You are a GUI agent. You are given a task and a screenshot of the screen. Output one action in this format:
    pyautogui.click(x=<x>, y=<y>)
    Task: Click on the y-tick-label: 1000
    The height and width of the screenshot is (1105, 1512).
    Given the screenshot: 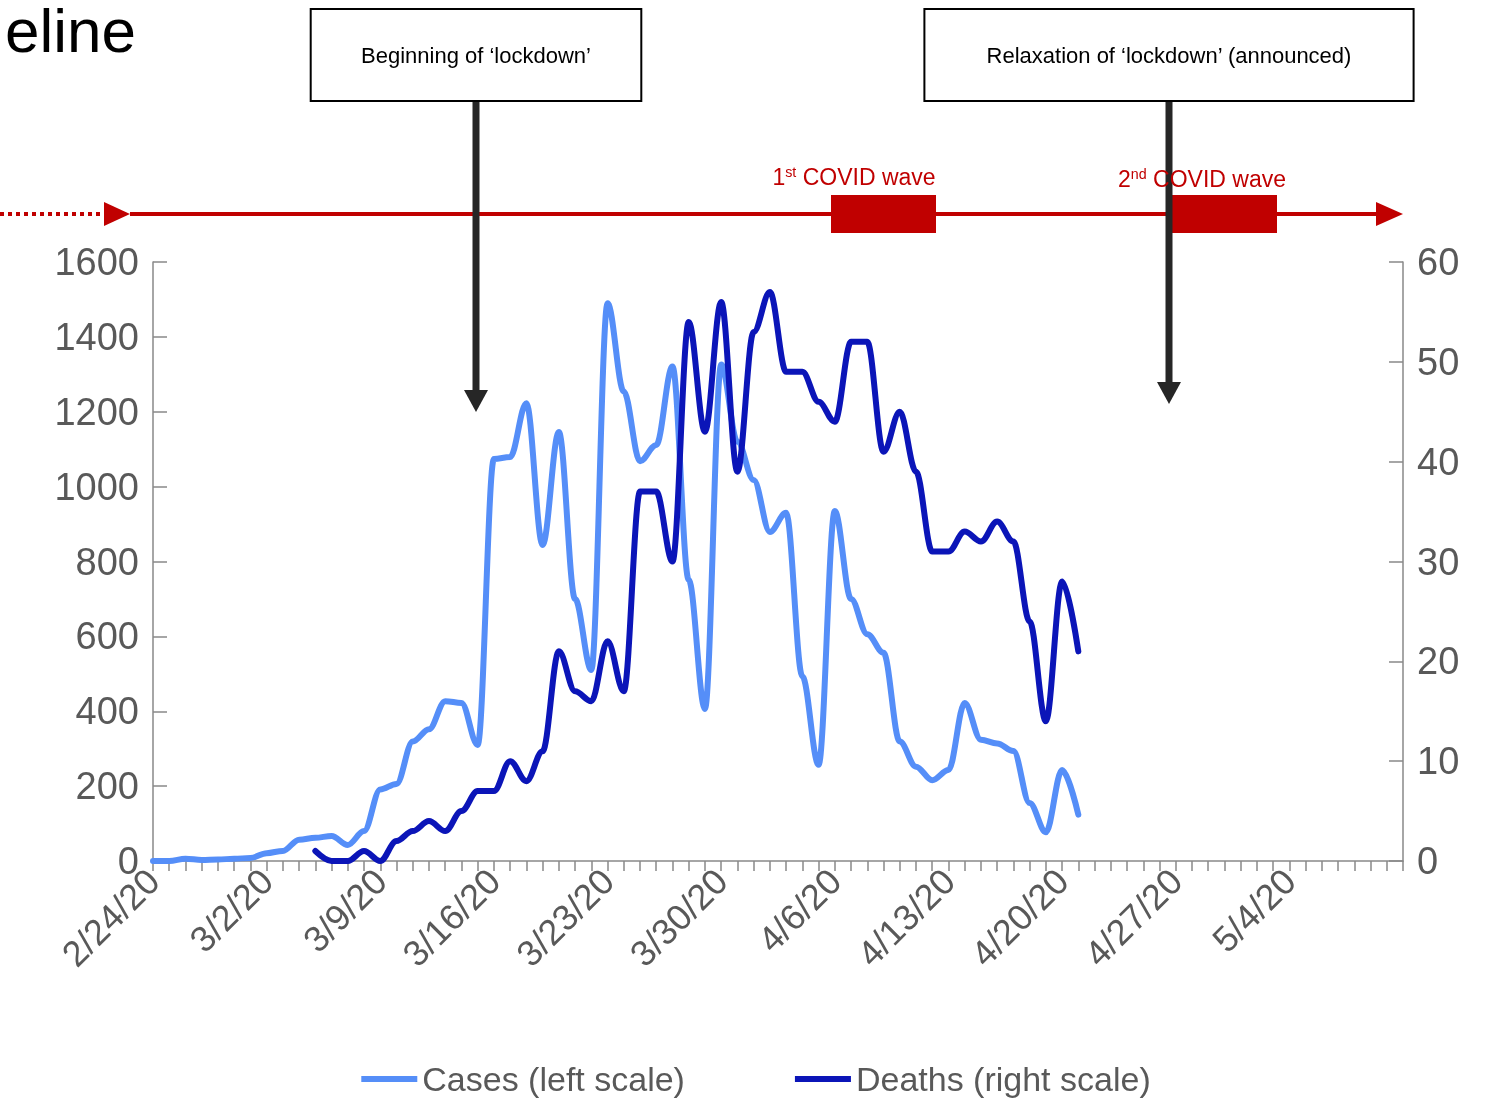 What is the action you would take?
    pyautogui.click(x=96, y=486)
    